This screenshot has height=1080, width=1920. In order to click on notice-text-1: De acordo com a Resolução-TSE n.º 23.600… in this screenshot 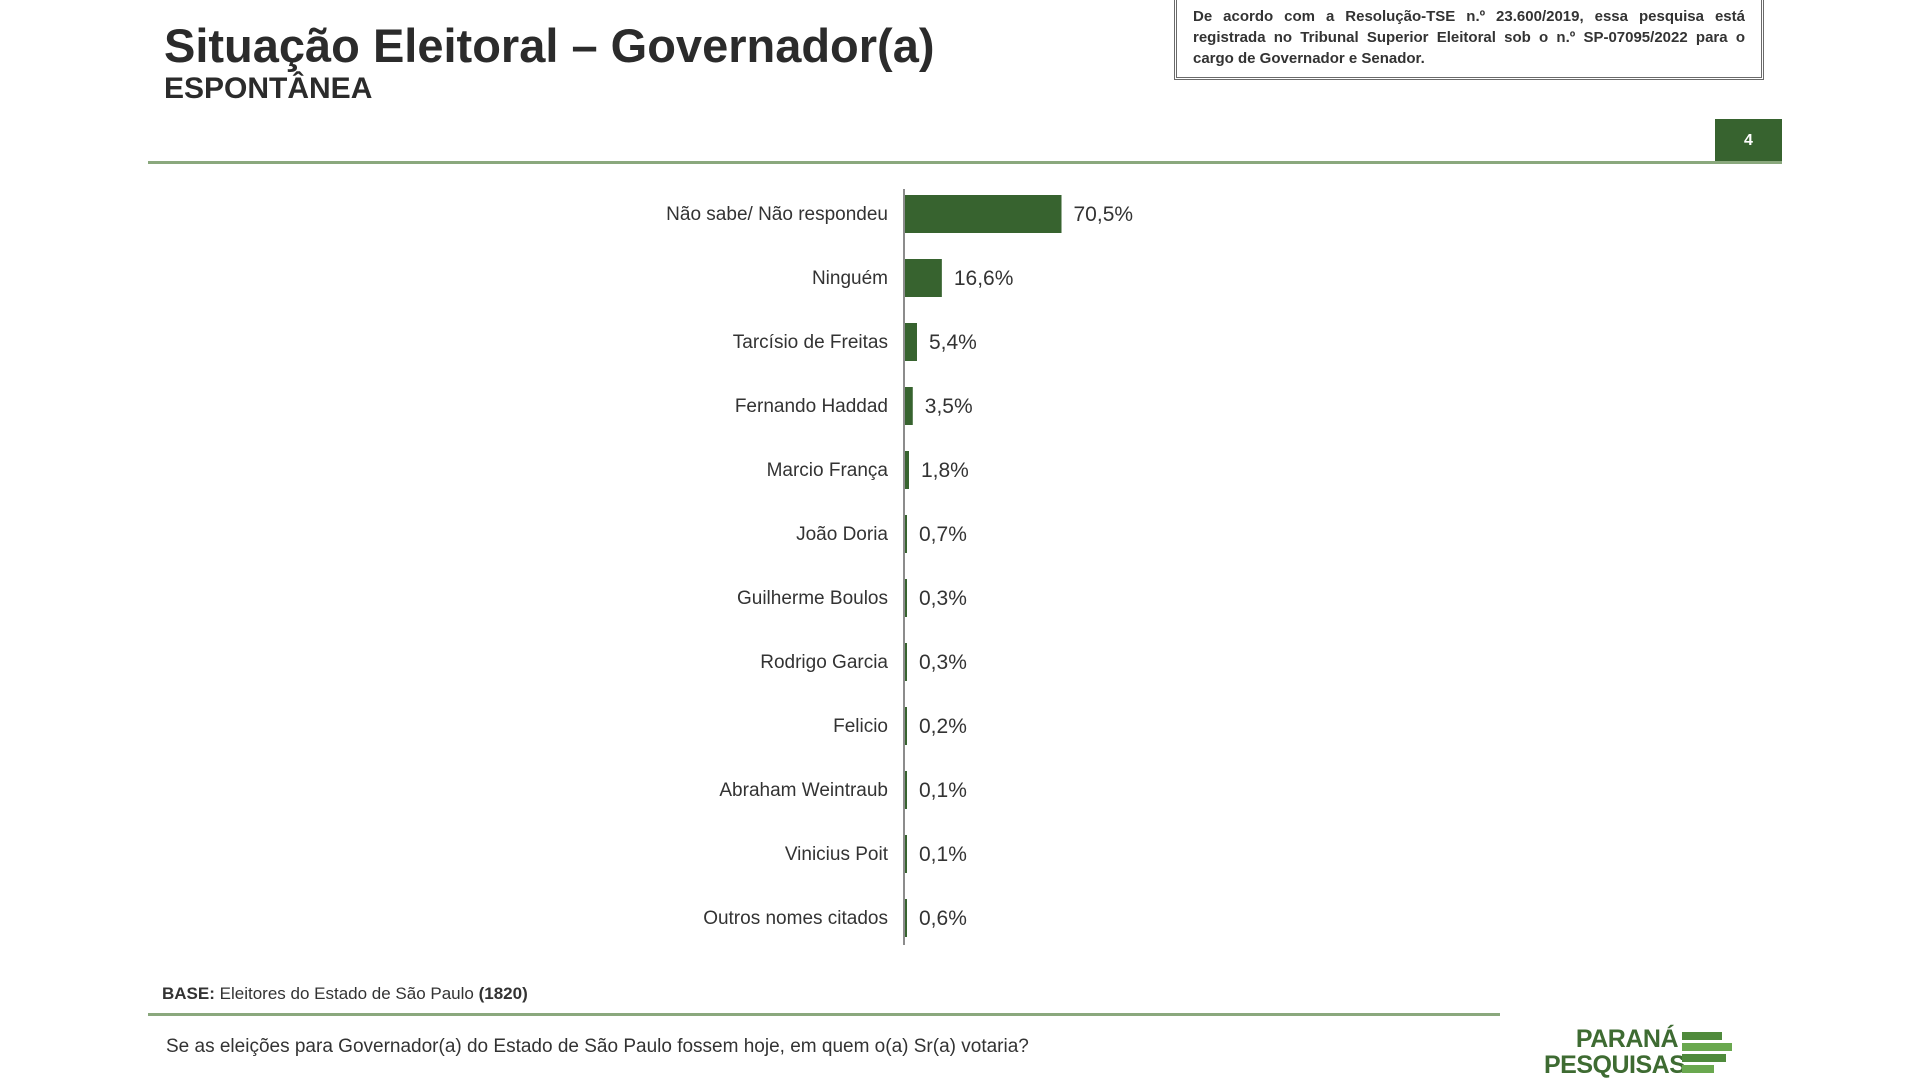, I will do `click(1469, 27)`.